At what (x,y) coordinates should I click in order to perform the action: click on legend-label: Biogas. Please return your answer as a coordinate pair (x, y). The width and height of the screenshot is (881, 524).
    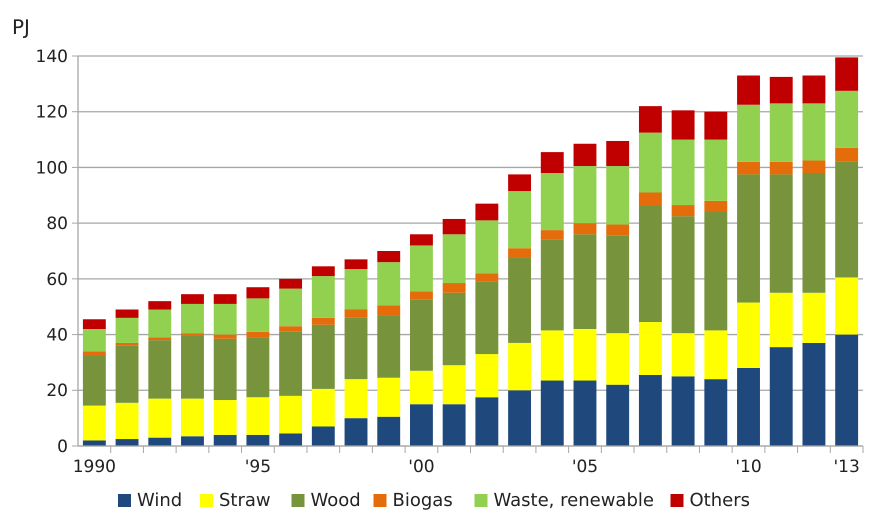
    Looking at the image, I should click on (422, 500).